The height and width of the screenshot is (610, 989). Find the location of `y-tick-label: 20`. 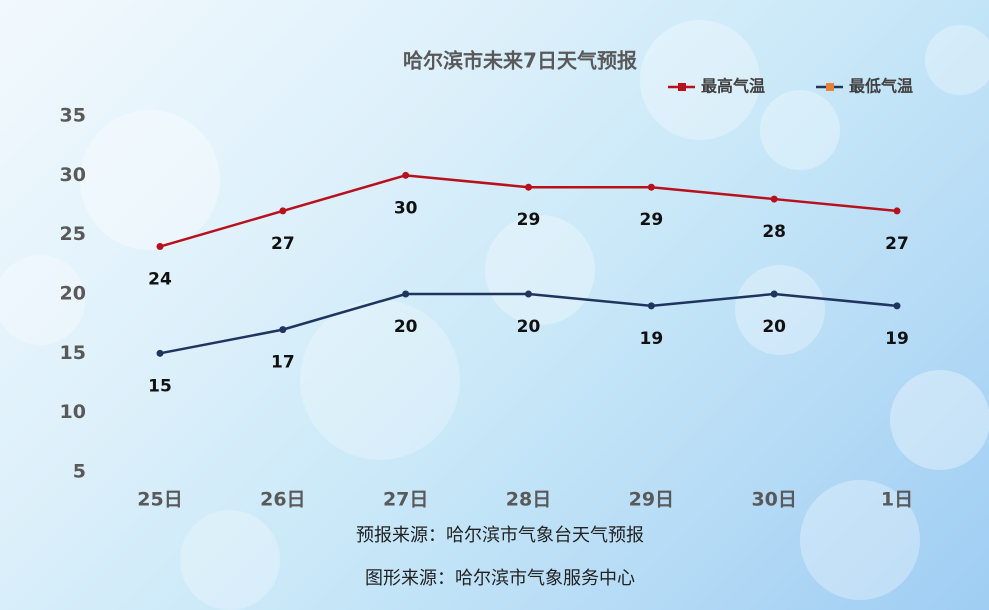

y-tick-label: 20 is located at coordinates (73, 294).